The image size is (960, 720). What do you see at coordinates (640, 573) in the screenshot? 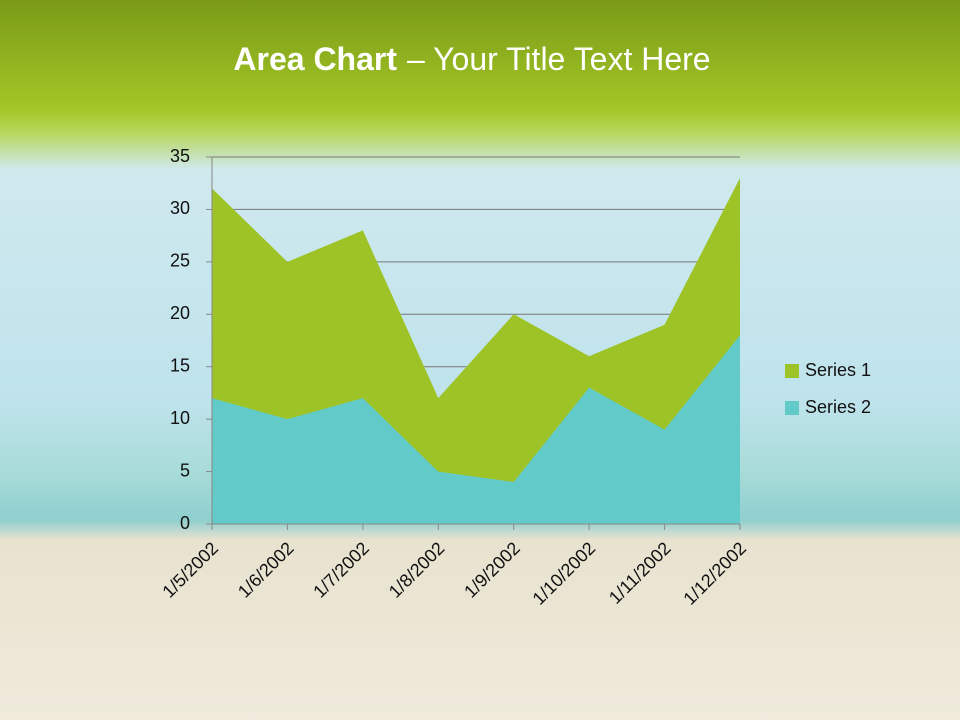
I see `x-tick-label: 1/11/2002` at bounding box center [640, 573].